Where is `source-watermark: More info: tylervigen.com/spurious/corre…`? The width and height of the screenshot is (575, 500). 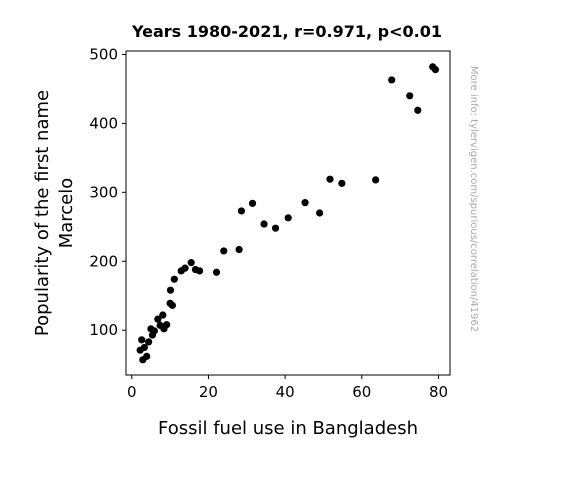
source-watermark: More info: tylervigen.com/spurious/corre… is located at coordinates (473, 199).